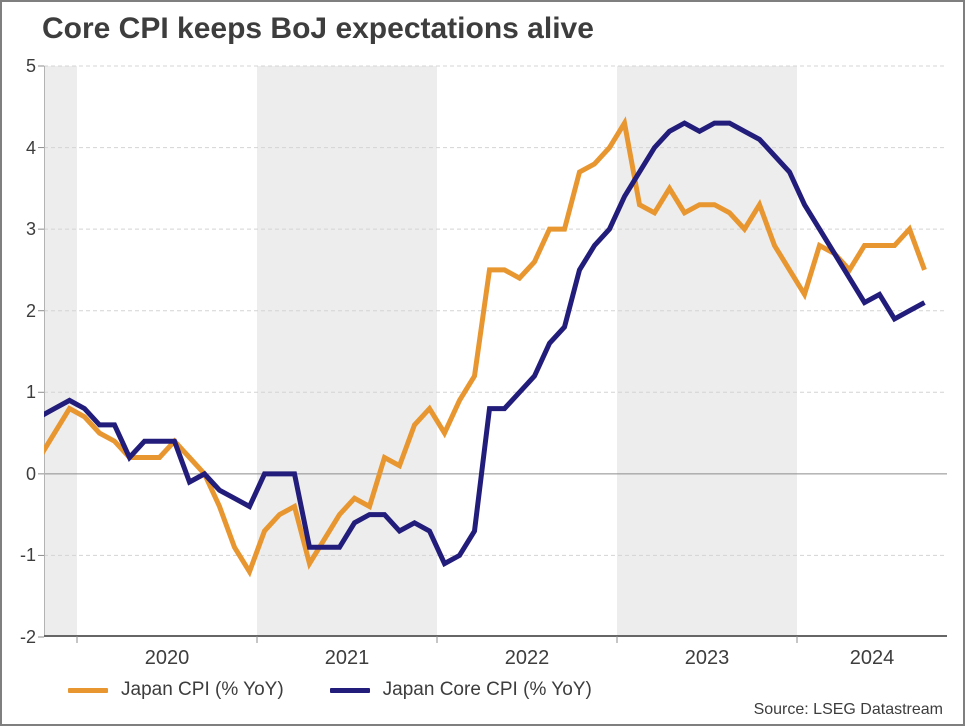  Describe the element at coordinates (848, 709) in the screenshot. I see `source-credit: Source: LSEG Datastream` at that location.